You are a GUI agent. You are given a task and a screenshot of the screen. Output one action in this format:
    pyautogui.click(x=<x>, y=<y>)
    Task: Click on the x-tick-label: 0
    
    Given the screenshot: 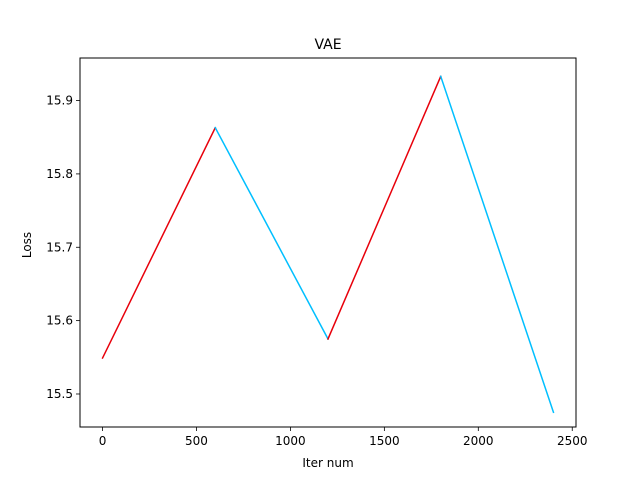 What is the action you would take?
    pyautogui.click(x=103, y=441)
    